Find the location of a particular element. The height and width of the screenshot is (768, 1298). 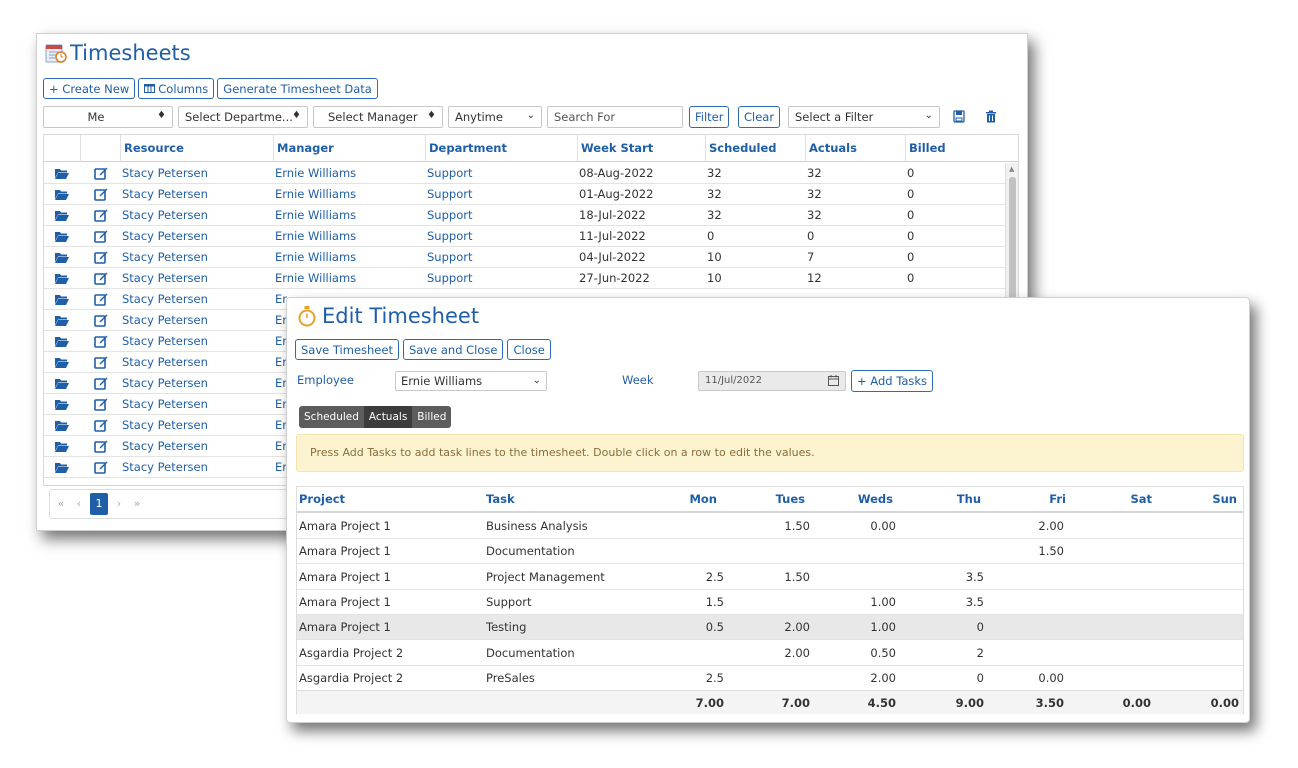

column-header-tue: Tues is located at coordinates (790, 499).